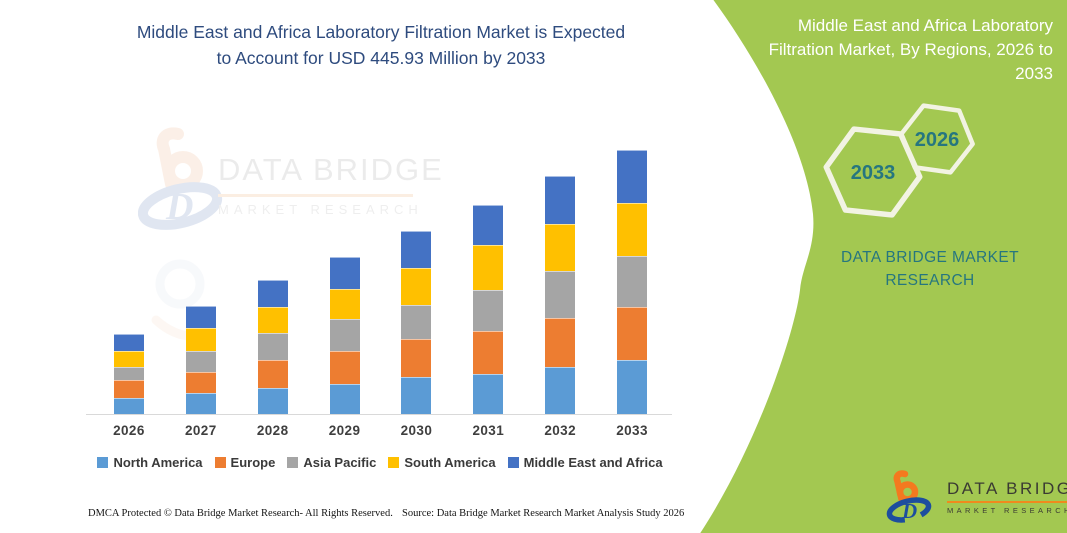 The width and height of the screenshot is (1067, 533). Describe the element at coordinates (632, 430) in the screenshot. I see `x-tick-2033: 2033` at that location.